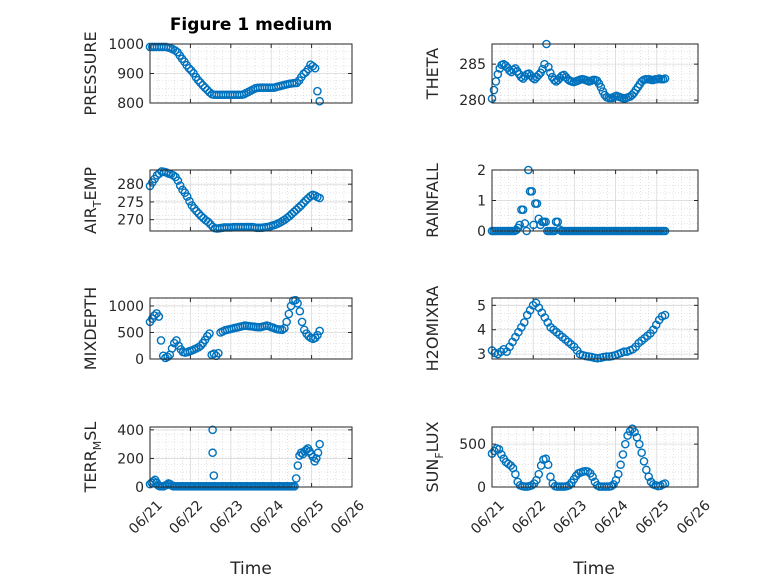 The width and height of the screenshot is (778, 583). What do you see at coordinates (434, 456) in the screenshot?
I see `y-axis-label: SUNFLUX` at bounding box center [434, 456].